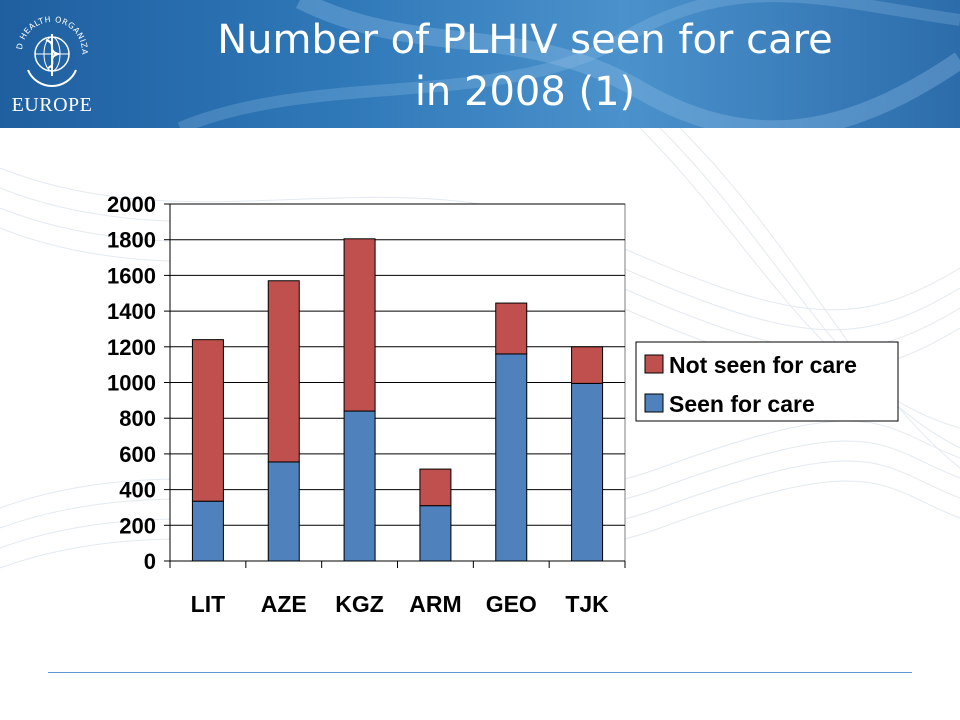 The height and width of the screenshot is (720, 960). What do you see at coordinates (435, 604) in the screenshot?
I see `x-tick-label: ARM` at bounding box center [435, 604].